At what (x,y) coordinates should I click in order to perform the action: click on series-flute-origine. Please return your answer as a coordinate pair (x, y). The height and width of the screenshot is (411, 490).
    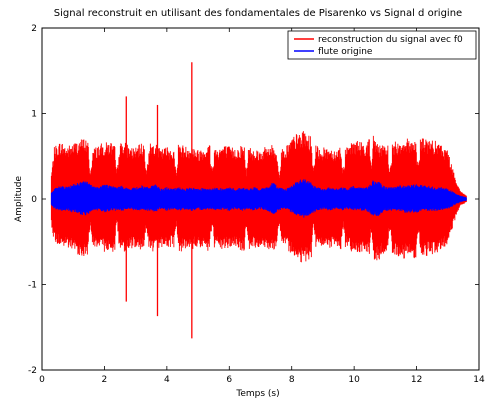
    Looking at the image, I should click on (258, 198).